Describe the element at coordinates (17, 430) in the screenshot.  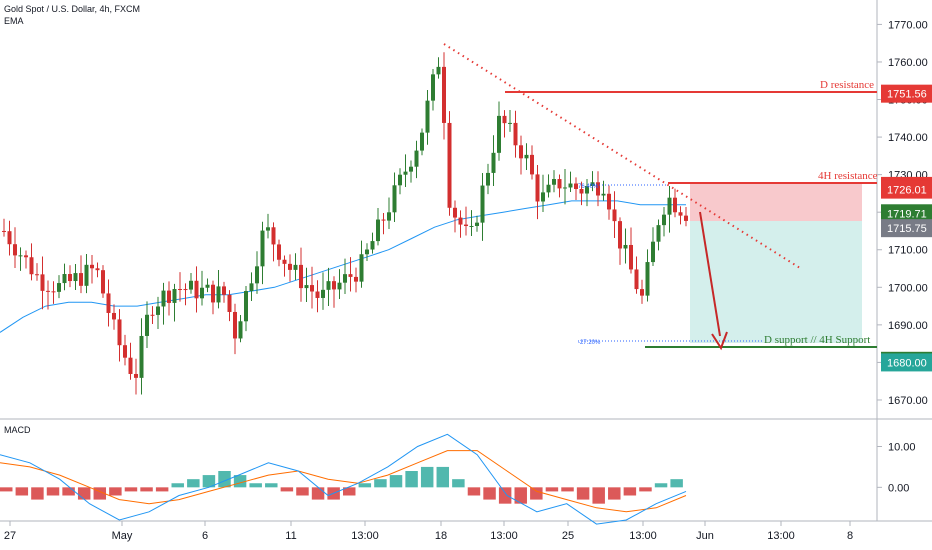
I see `macd-legend: MACD` at that location.